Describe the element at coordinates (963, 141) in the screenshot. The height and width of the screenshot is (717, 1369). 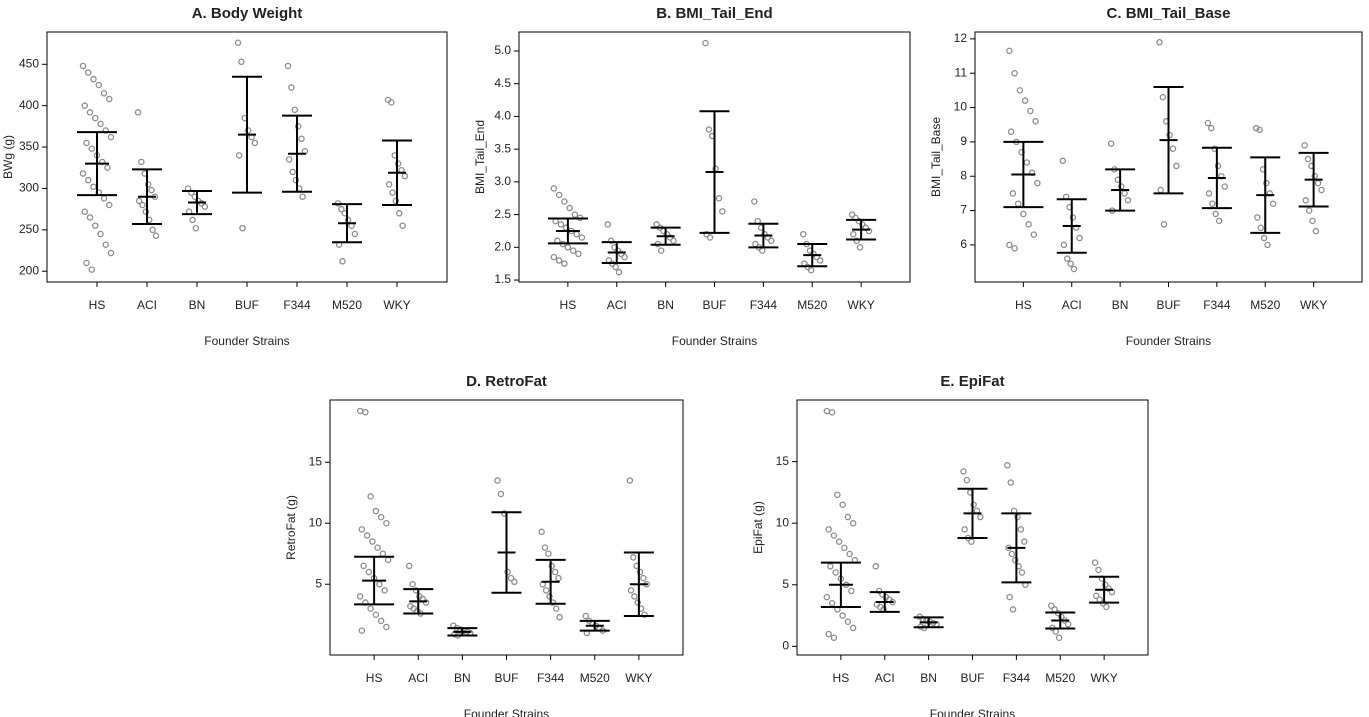
I see `y-tick-label: 9` at that location.